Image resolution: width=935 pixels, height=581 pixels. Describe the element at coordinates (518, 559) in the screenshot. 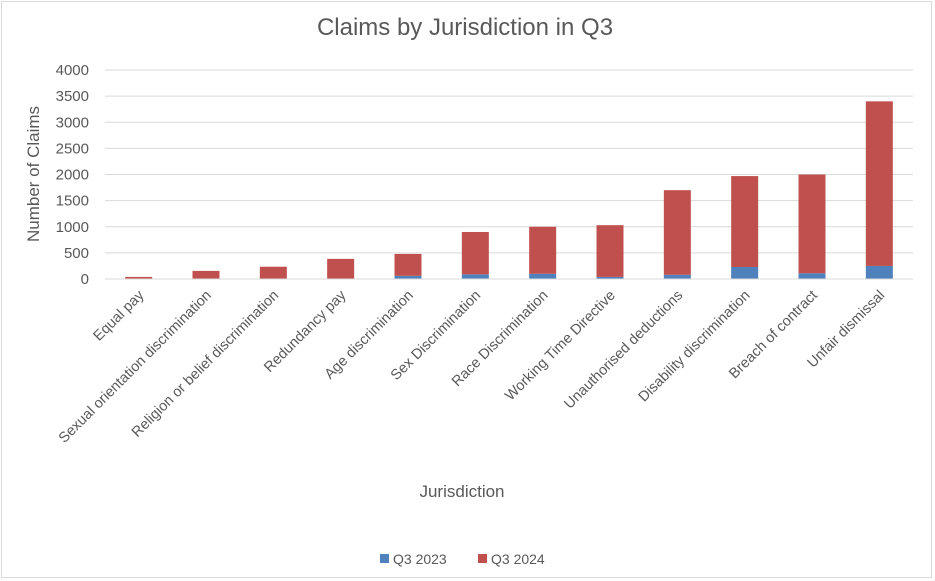

I see `legend-label: Q3 2024` at that location.